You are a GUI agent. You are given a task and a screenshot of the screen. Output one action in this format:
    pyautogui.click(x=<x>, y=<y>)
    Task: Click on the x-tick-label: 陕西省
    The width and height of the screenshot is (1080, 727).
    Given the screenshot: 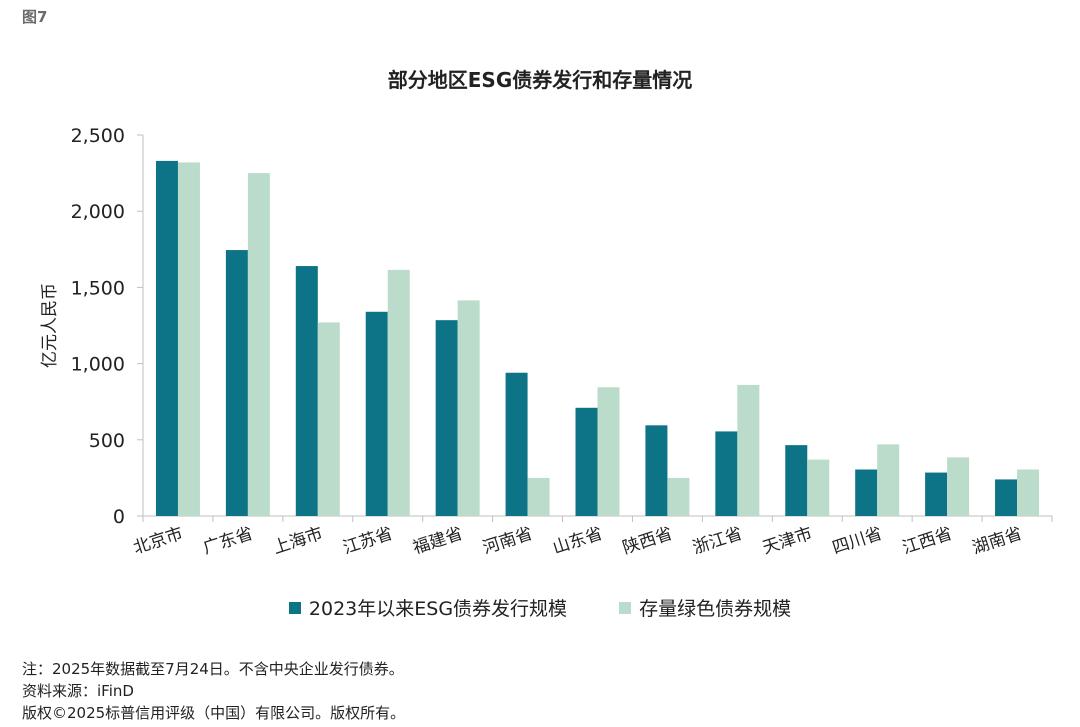 What is the action you would take?
    pyautogui.click(x=647, y=541)
    